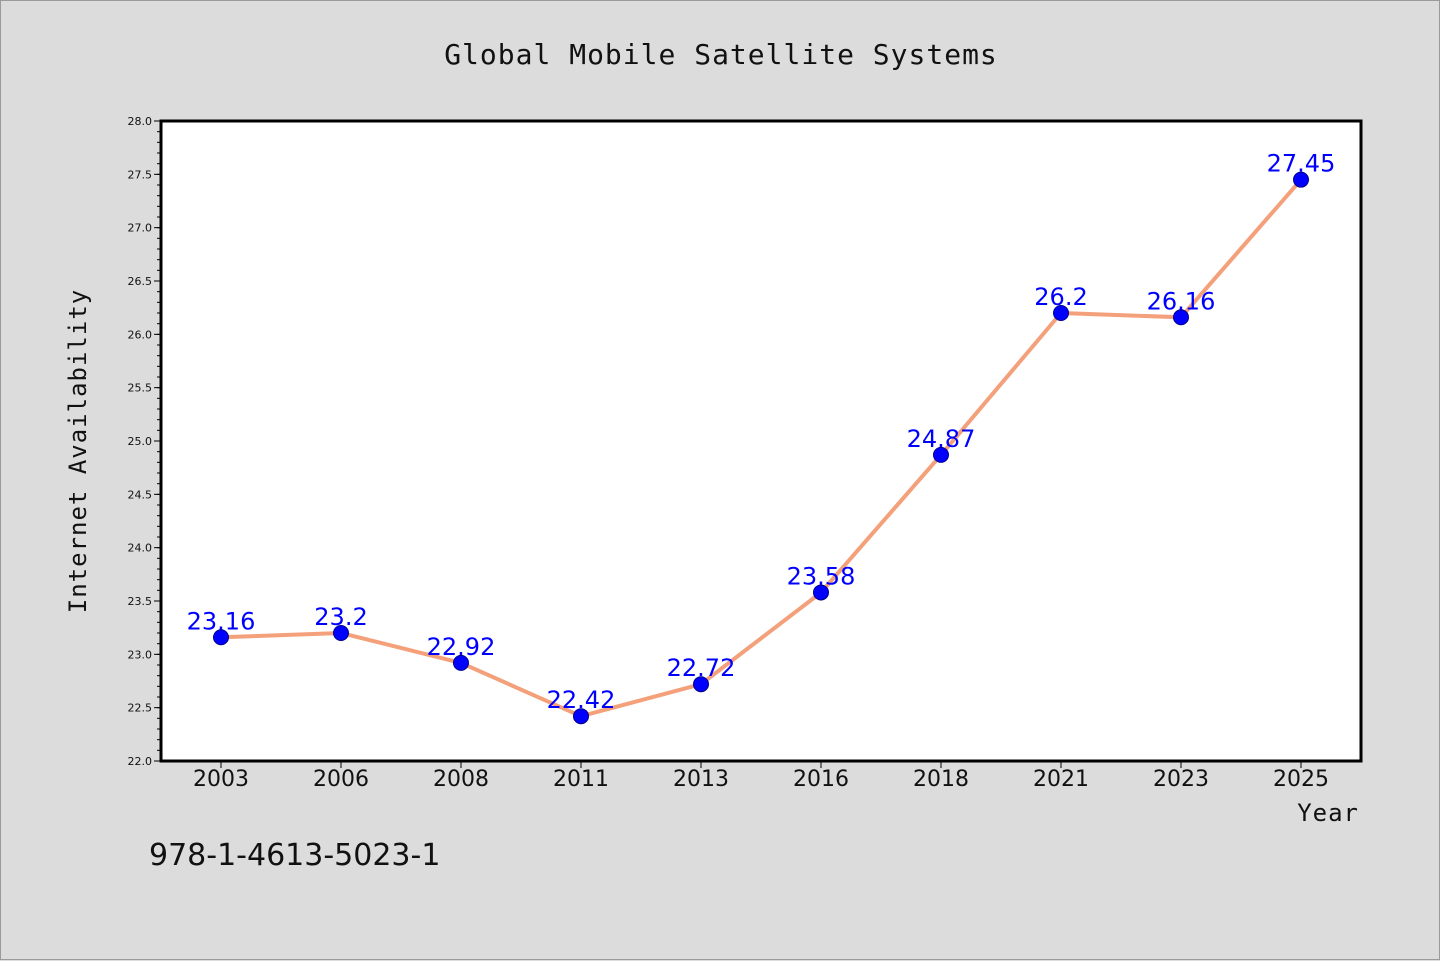  I want to click on data-label: 23.16, so click(221, 621).